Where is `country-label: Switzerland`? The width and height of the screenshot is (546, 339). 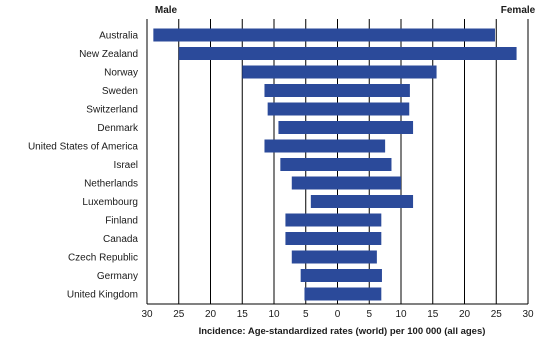 country-label: Switzerland is located at coordinates (112, 110).